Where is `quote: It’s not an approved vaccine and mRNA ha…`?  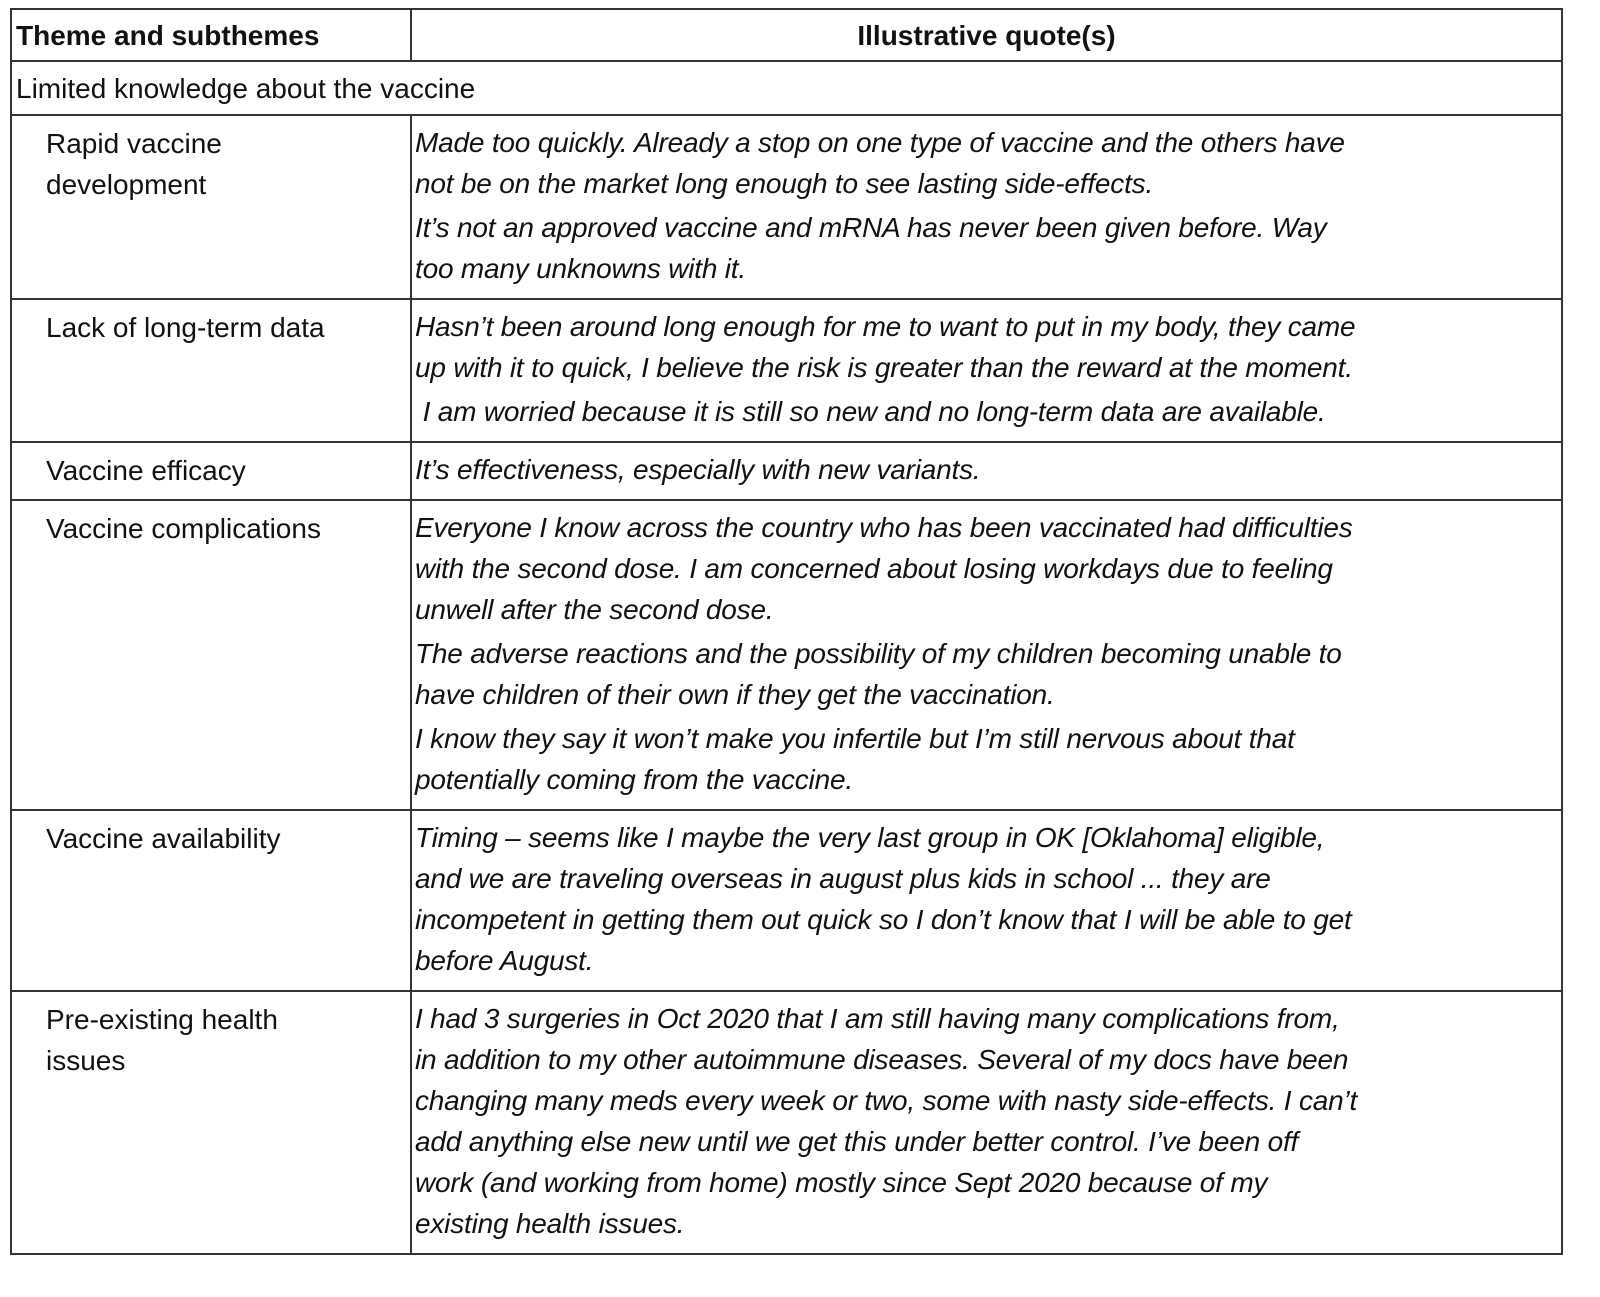 quote: It’s not an approved vaccine and mRNA ha… is located at coordinates (871, 248).